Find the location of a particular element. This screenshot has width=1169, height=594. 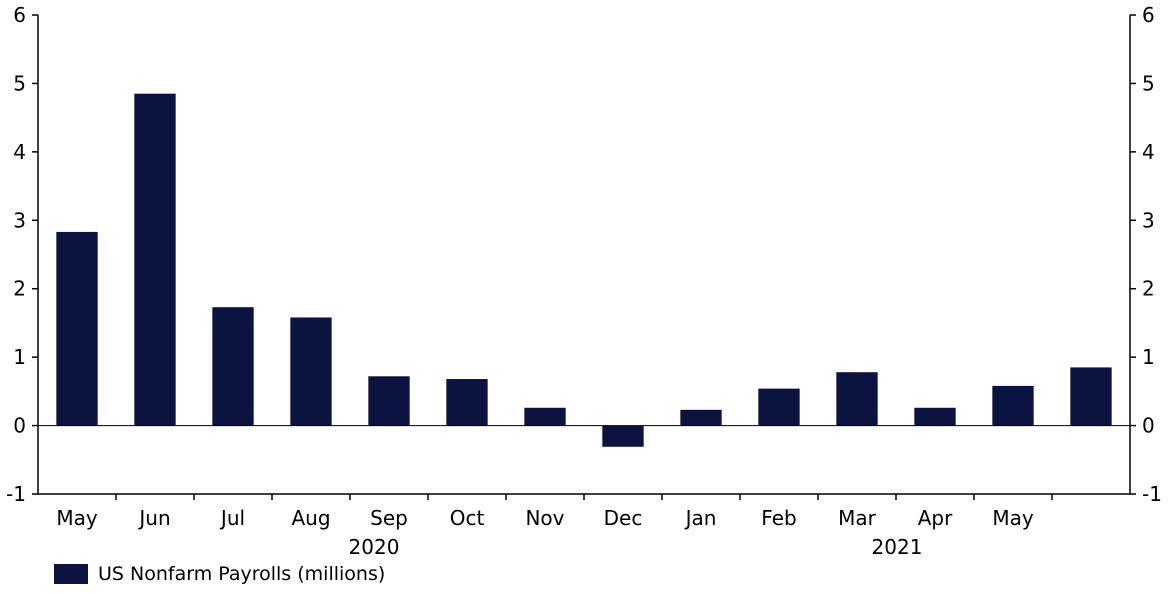

right-y-tick-label: -1 is located at coordinates (1152, 494).